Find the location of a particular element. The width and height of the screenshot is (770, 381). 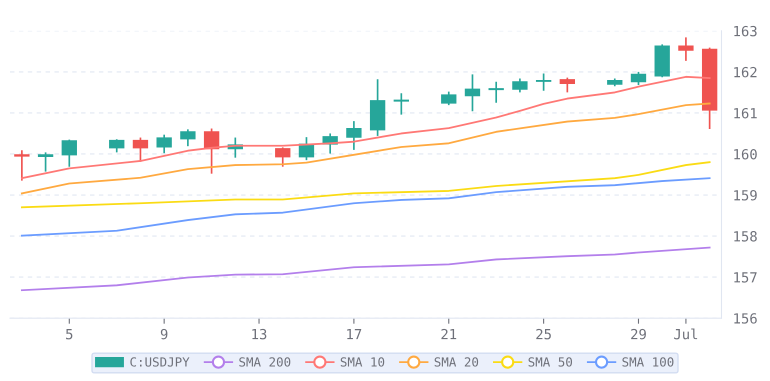

y-tick-label: 161 is located at coordinates (745, 113).